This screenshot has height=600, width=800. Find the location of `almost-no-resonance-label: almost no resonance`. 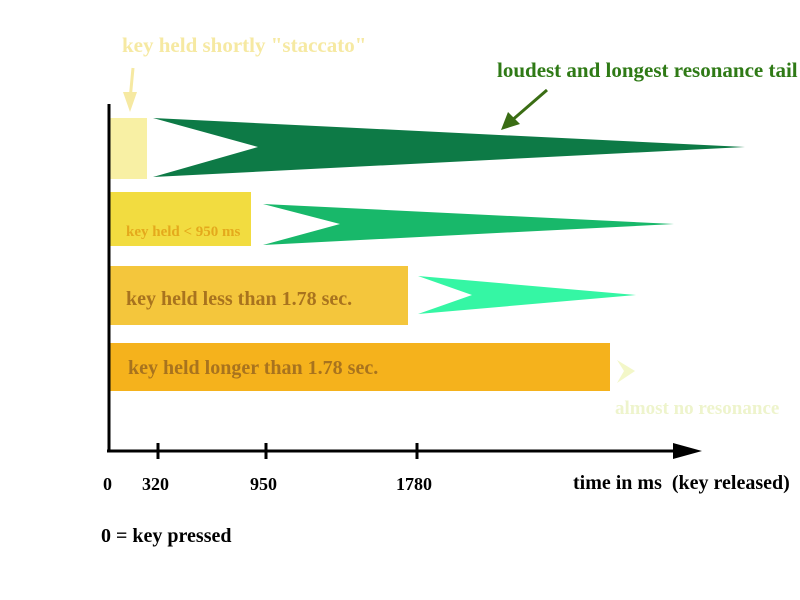

almost-no-resonance-label: almost no resonance is located at coordinates (697, 408).